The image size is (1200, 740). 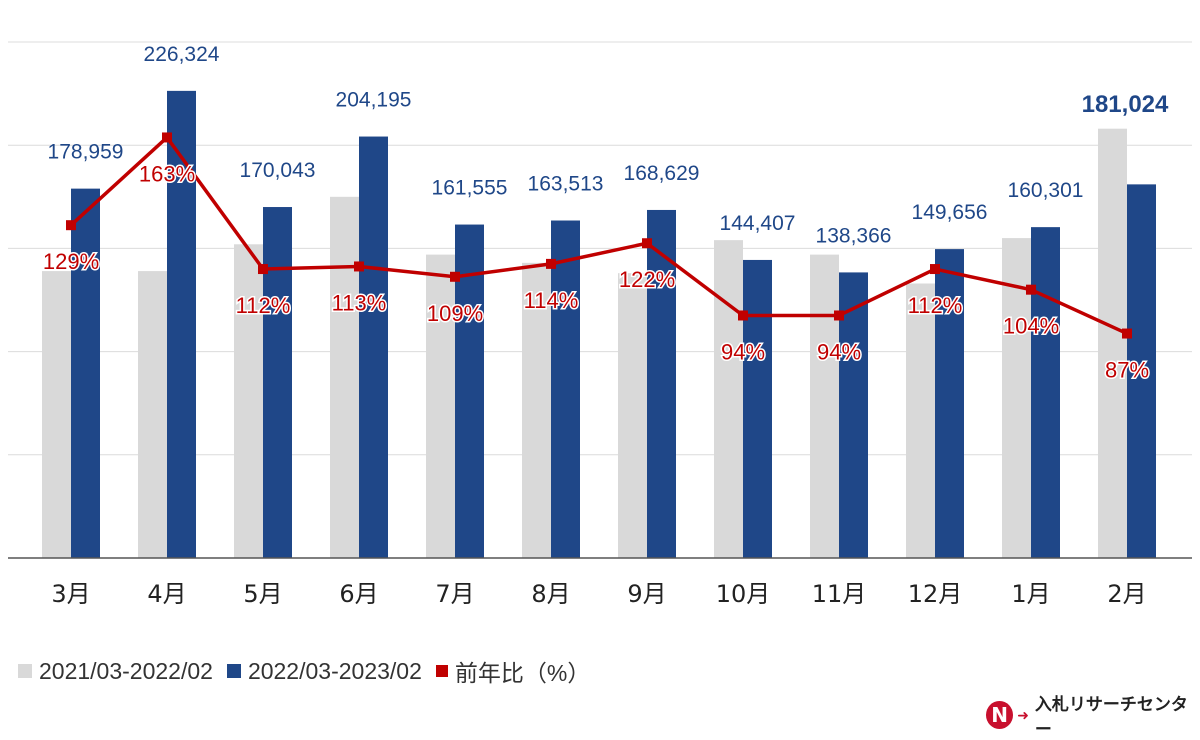 What do you see at coordinates (1111, 717) in the screenshot?
I see `logo-text: 入札リサーチセンター` at bounding box center [1111, 717].